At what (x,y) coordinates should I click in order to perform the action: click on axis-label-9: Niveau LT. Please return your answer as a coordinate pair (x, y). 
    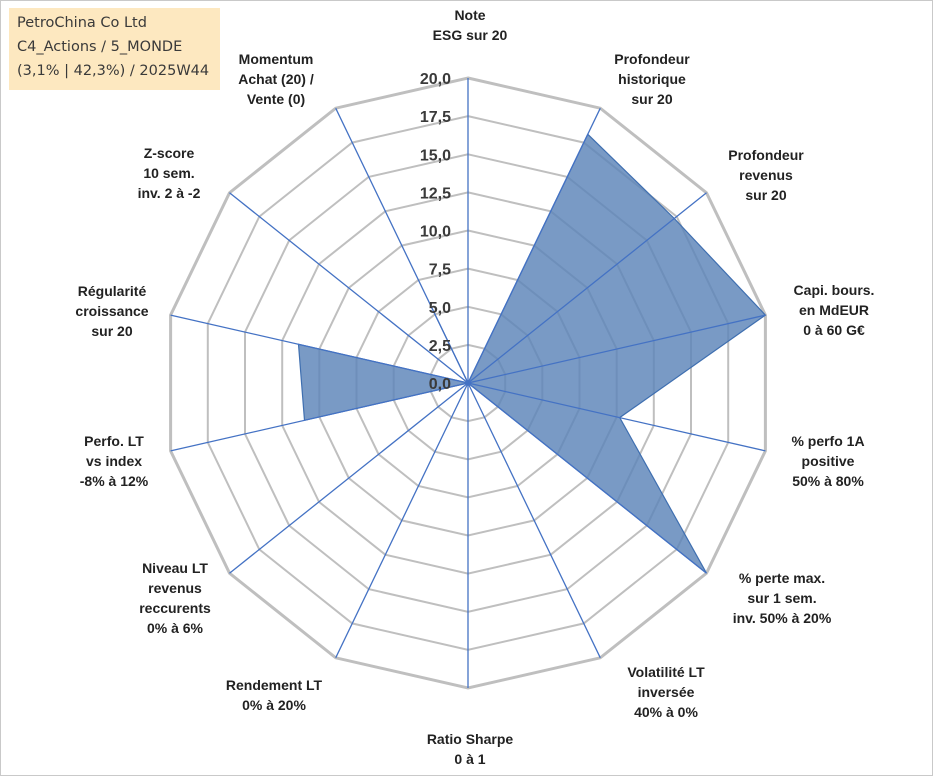
    Looking at the image, I should click on (175, 568).